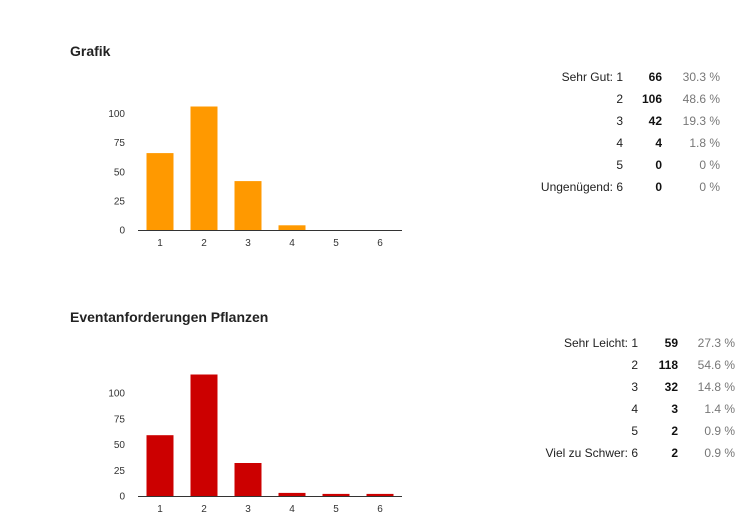  What do you see at coordinates (625, 143) in the screenshot?
I see `stats-row: 4 4 1.8 %` at bounding box center [625, 143].